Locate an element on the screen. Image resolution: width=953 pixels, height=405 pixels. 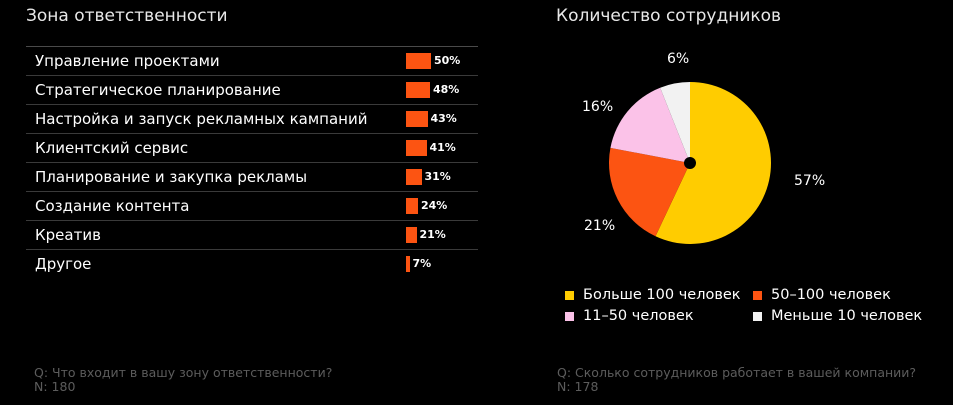
legend-item: Больше 100 человек is located at coordinates (659, 295).